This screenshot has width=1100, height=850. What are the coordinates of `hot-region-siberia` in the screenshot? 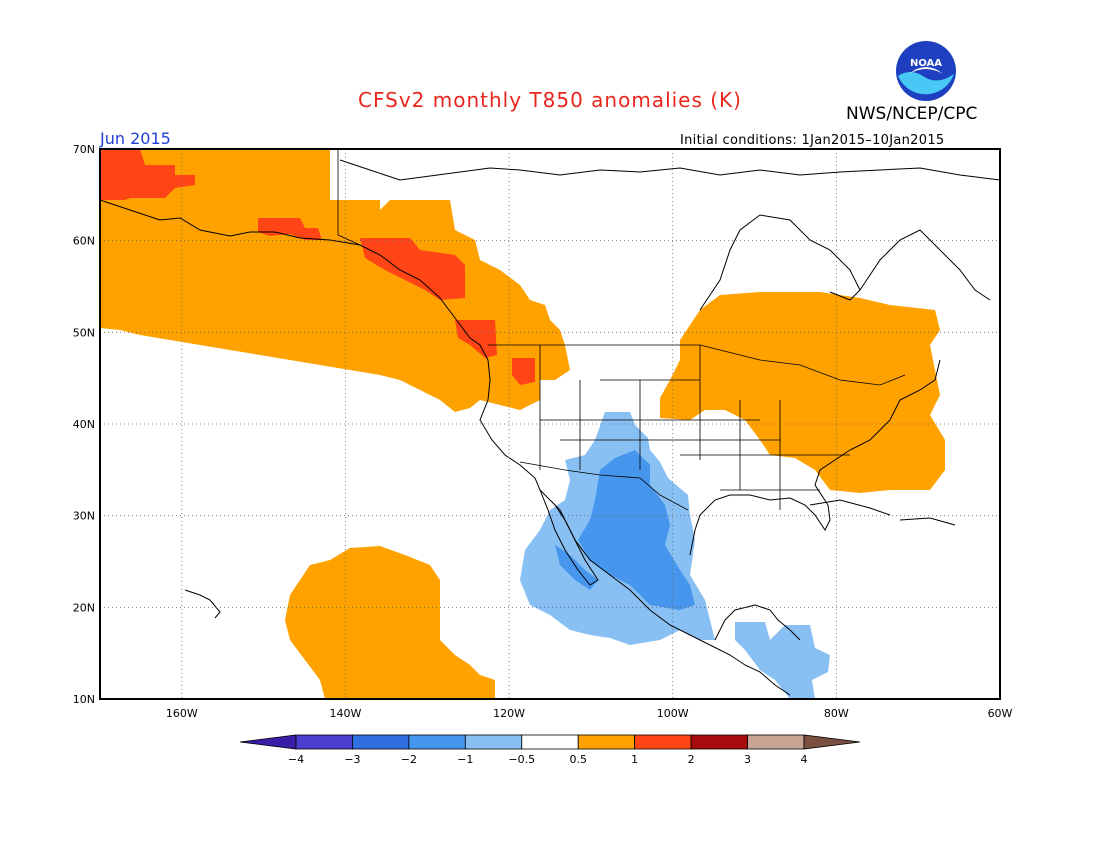 It's located at (147, 174).